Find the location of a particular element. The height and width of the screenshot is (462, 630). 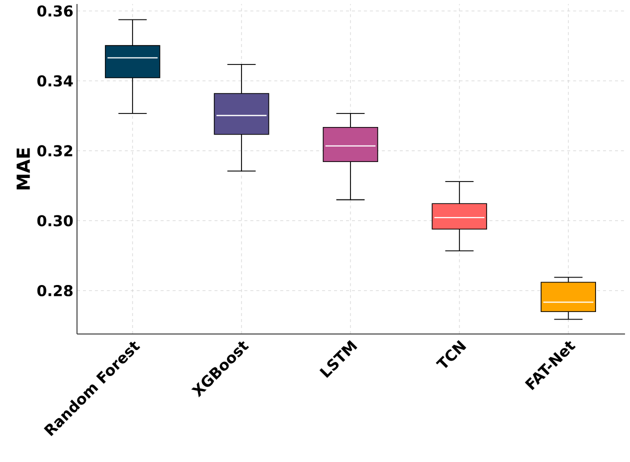

y-tick-label: 0.34 is located at coordinates (55, 81).